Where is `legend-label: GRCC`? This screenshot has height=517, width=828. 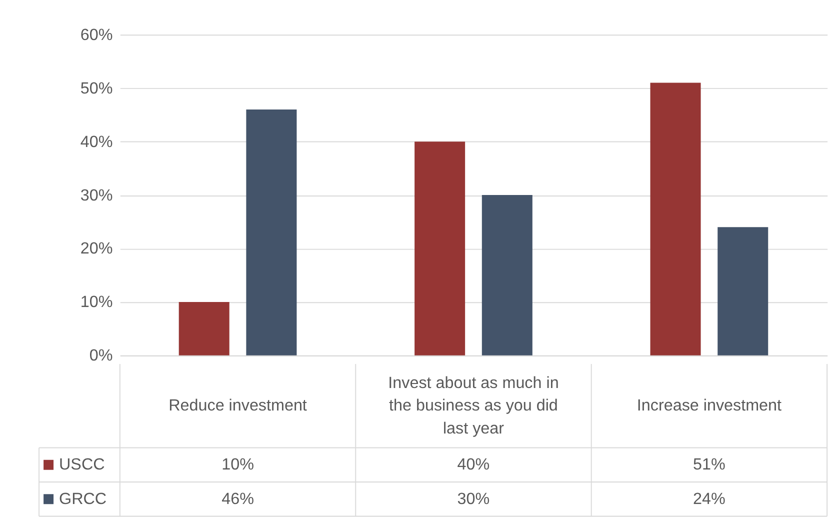
legend-label: GRCC is located at coordinates (83, 499).